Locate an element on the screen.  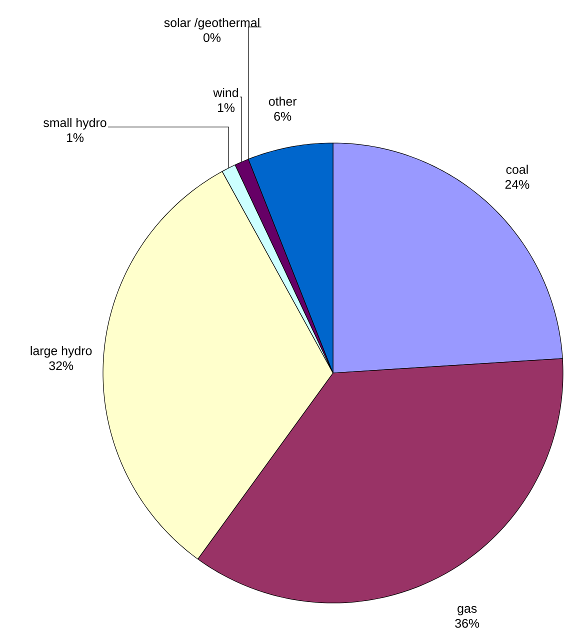
slice-label: wind is located at coordinates (225, 93).